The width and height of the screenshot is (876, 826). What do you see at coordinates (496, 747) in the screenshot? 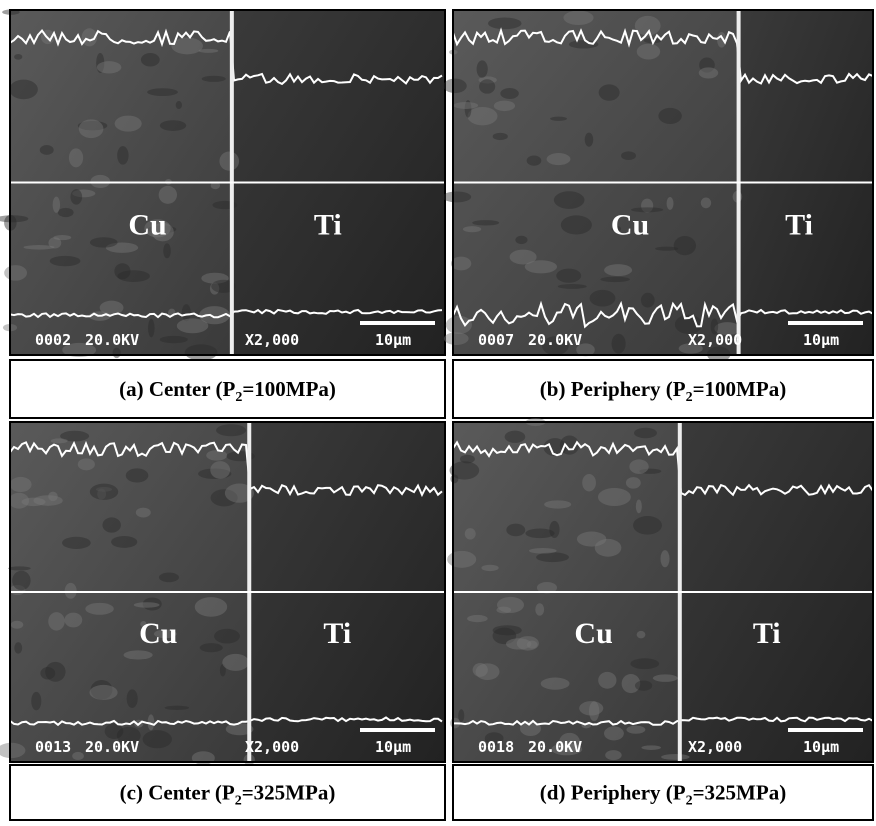
I see `info-text: 0018` at bounding box center [496, 747].